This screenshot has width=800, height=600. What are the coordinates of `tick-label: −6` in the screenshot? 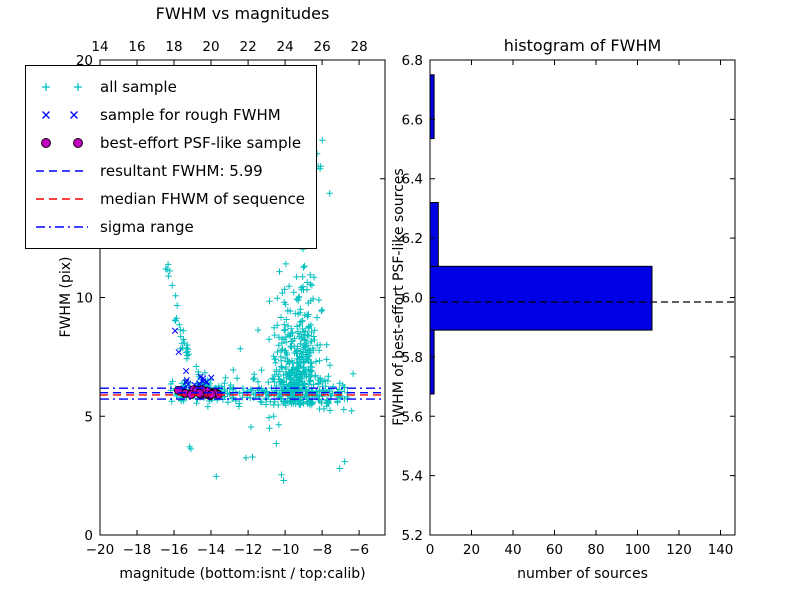 It's located at (359, 550).